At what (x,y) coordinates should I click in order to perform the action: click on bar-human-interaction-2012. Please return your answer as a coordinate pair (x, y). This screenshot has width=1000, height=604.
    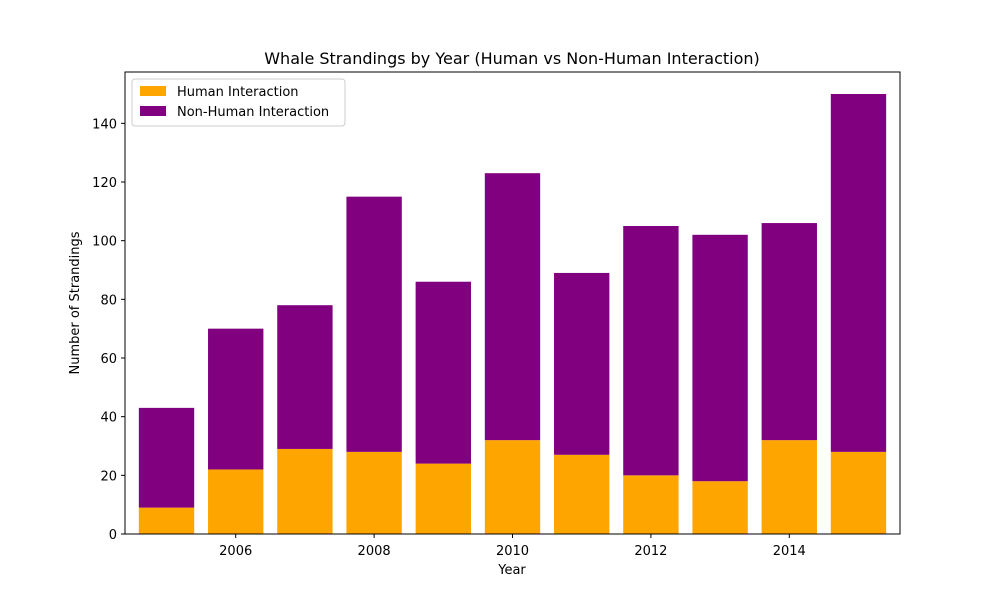
    Looking at the image, I should click on (651, 504).